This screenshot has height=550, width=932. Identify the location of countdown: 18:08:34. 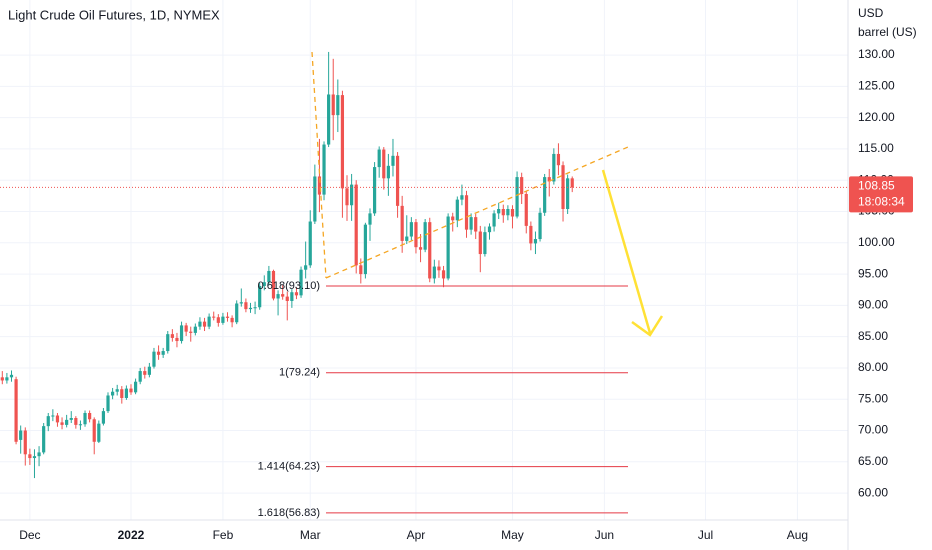
(881, 202).